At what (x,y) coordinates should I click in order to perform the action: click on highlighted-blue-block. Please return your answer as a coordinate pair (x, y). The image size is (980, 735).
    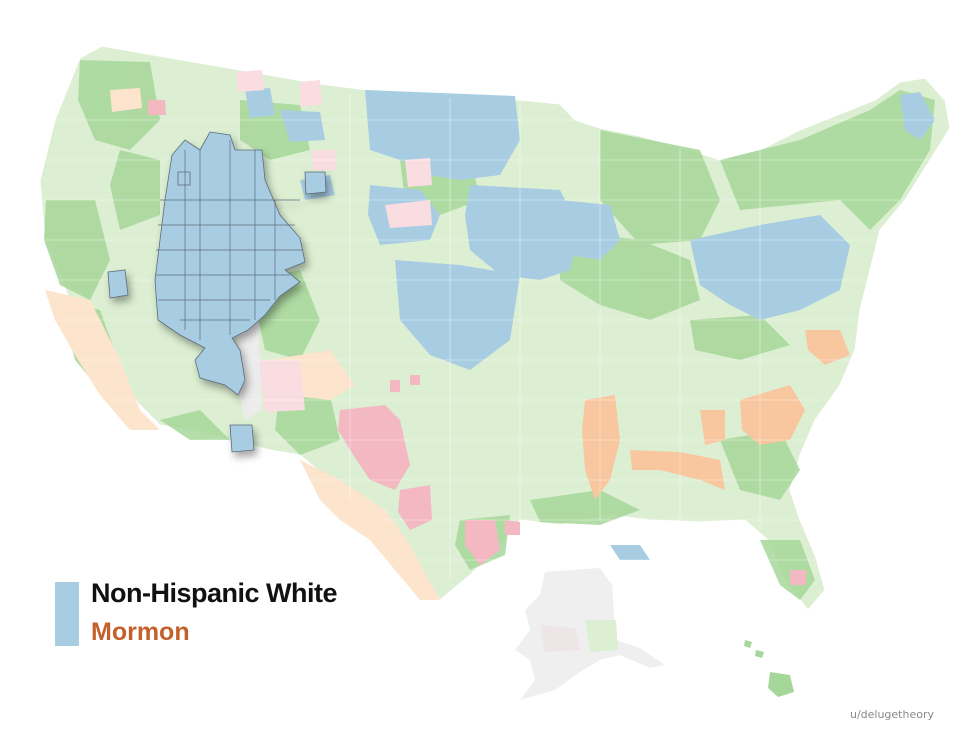
    Looking at the image, I should click on (217, 292).